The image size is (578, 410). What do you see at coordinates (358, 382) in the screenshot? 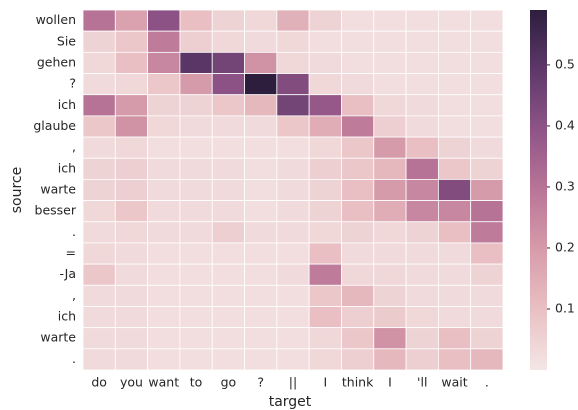
I see `x-tick-label: think` at bounding box center [358, 382].